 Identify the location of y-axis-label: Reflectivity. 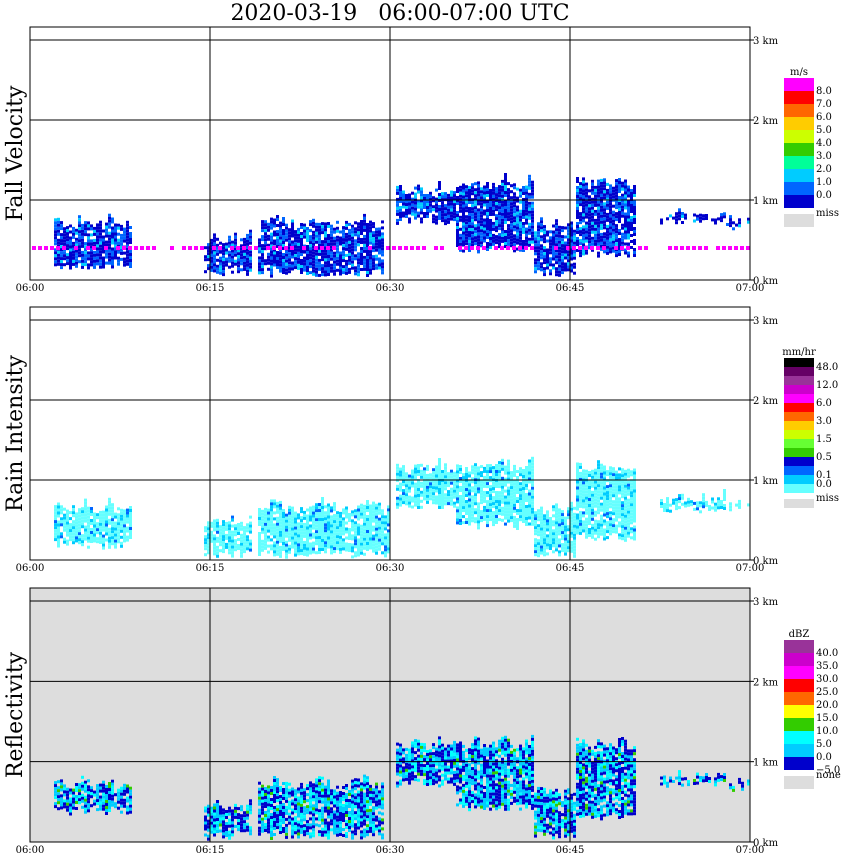
(15, 714).